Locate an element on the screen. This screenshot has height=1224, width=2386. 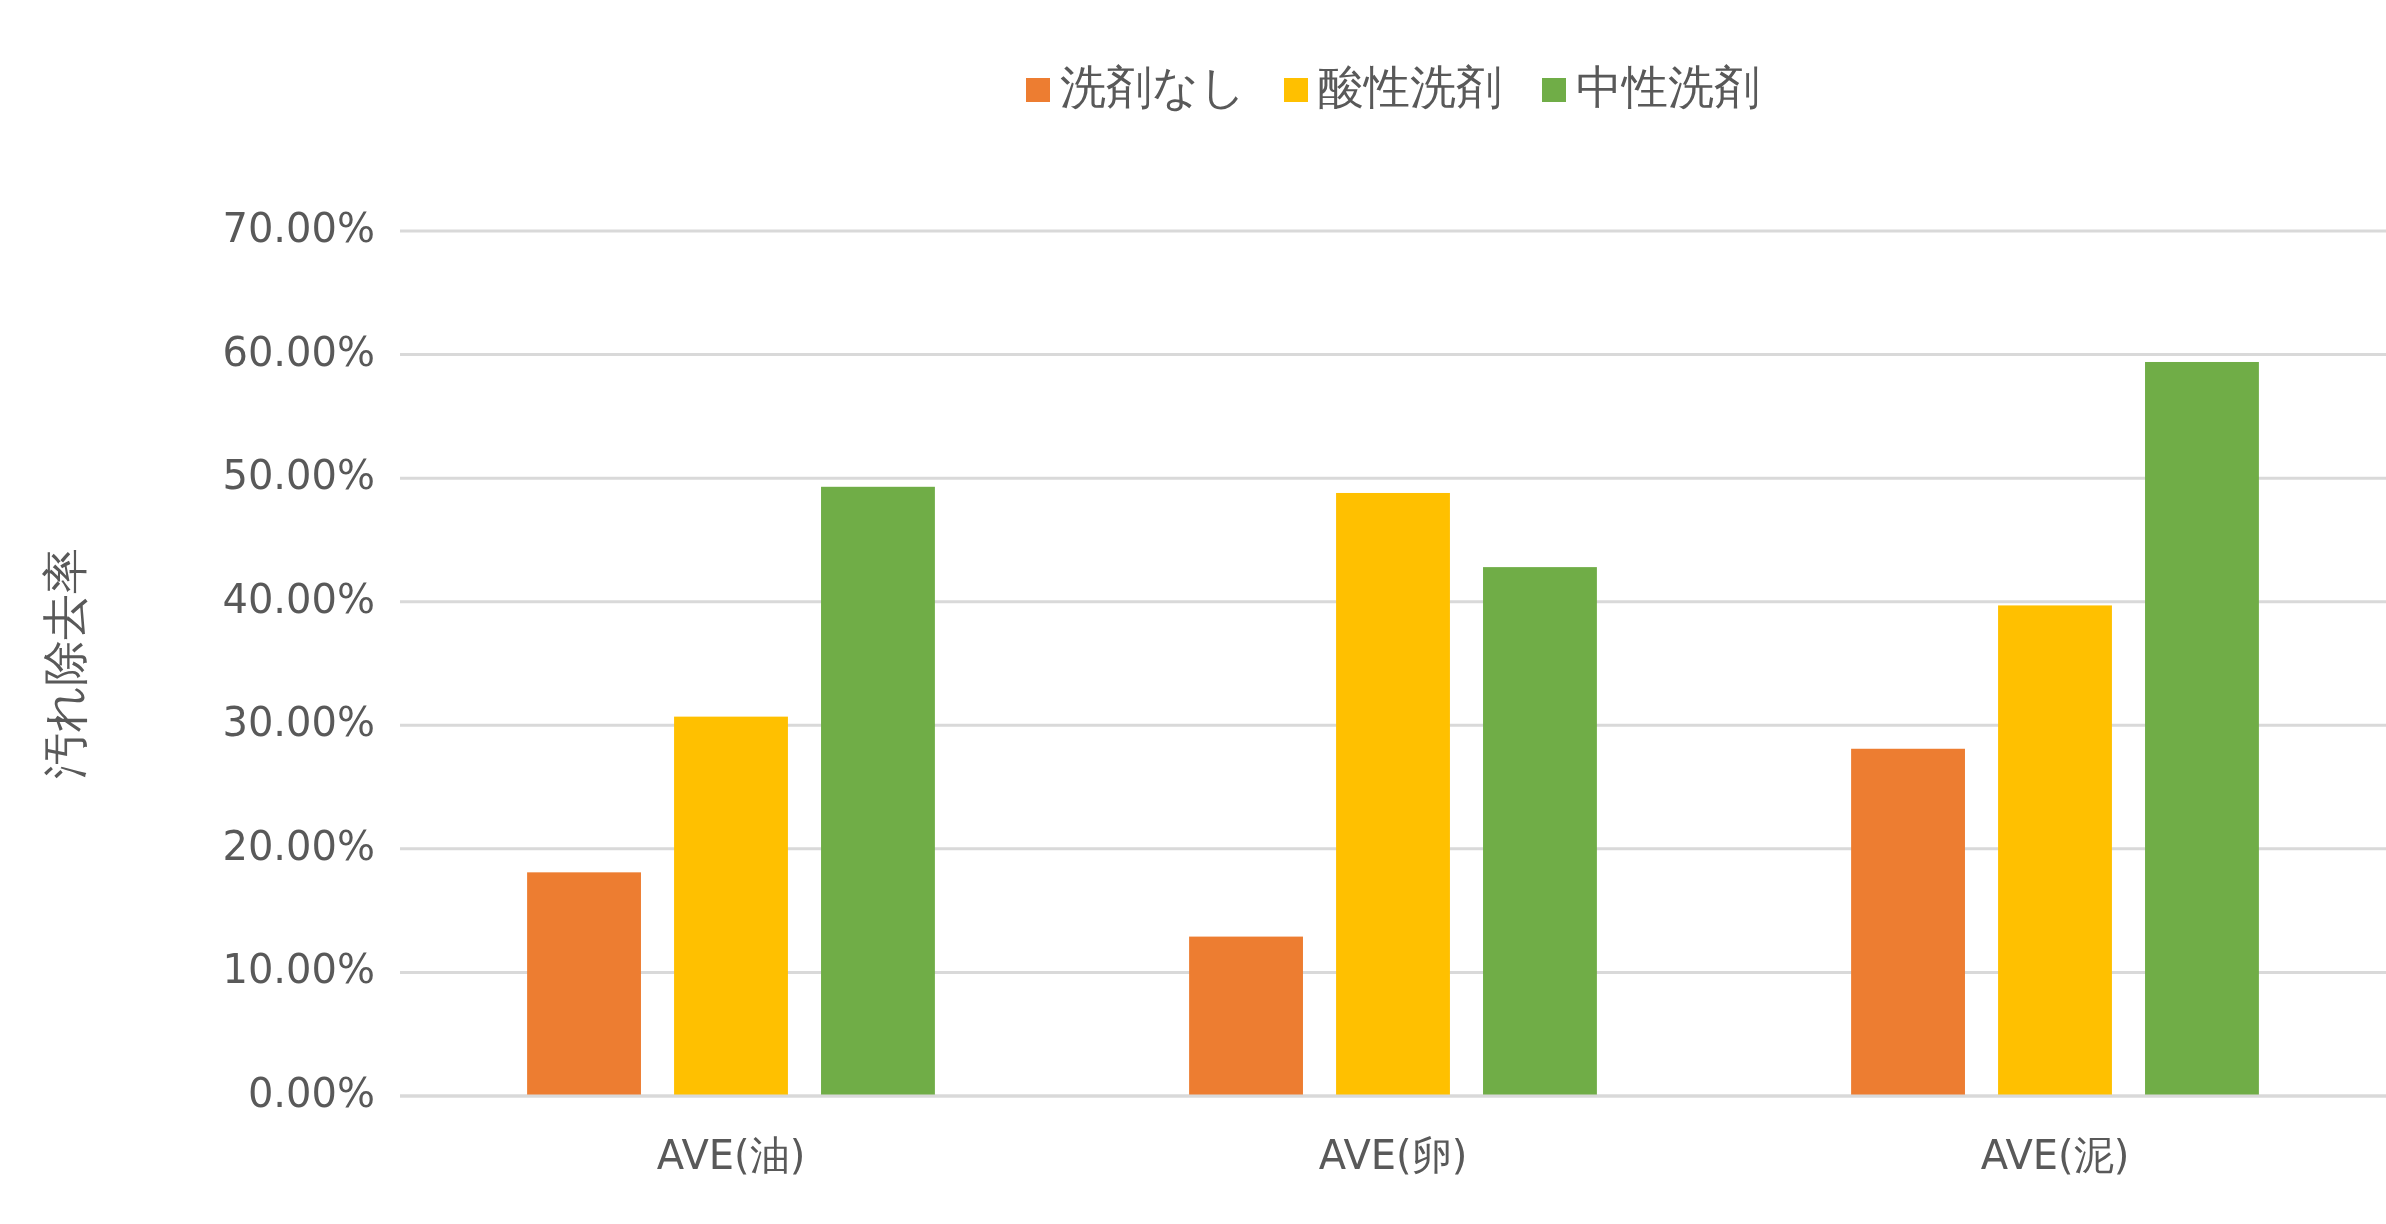
y-tick-label: 60.00% is located at coordinates (298, 351).